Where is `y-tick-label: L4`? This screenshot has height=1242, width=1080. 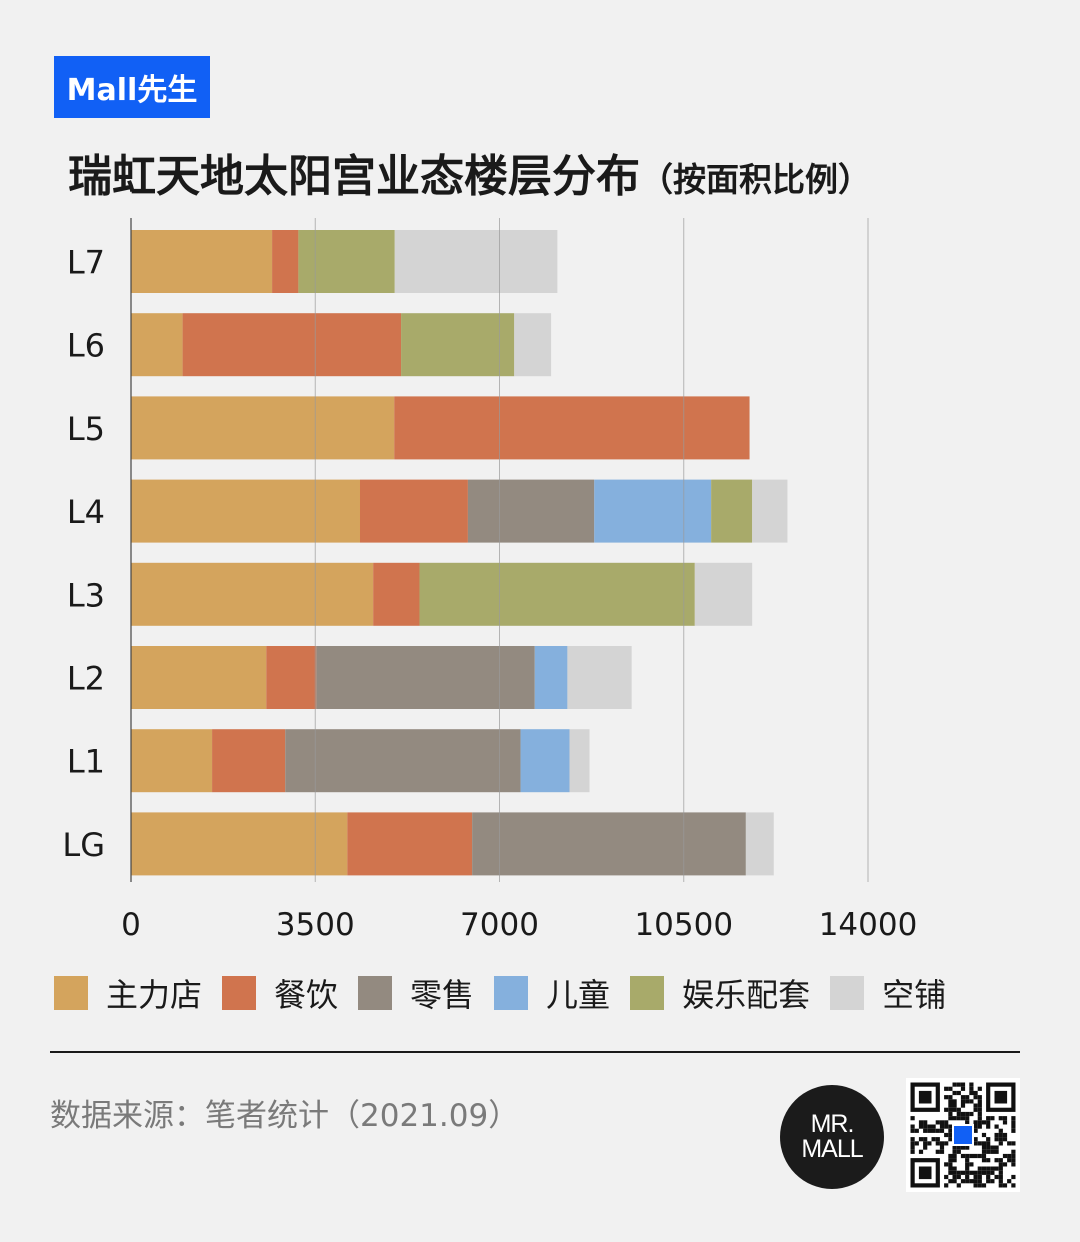 y-tick-label: L4 is located at coordinates (86, 512).